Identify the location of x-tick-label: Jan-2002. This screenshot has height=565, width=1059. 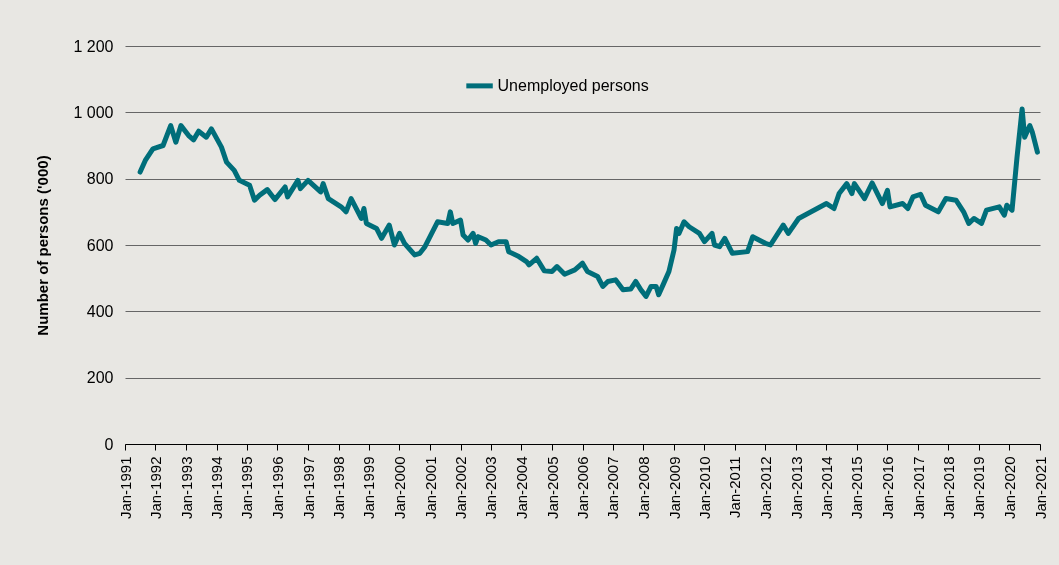
(461, 488).